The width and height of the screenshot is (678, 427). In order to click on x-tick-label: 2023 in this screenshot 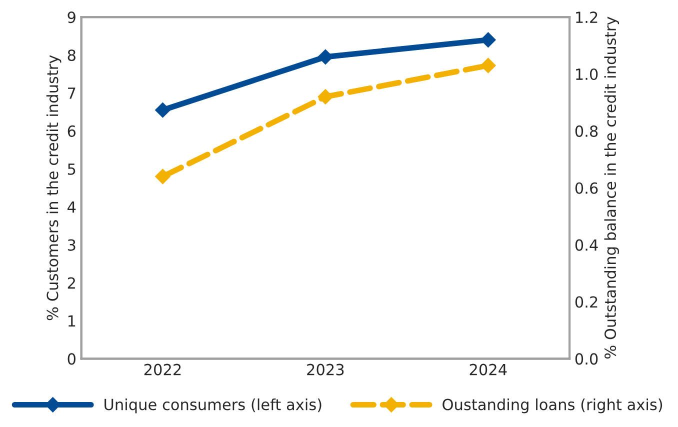, I will do `click(325, 370)`.